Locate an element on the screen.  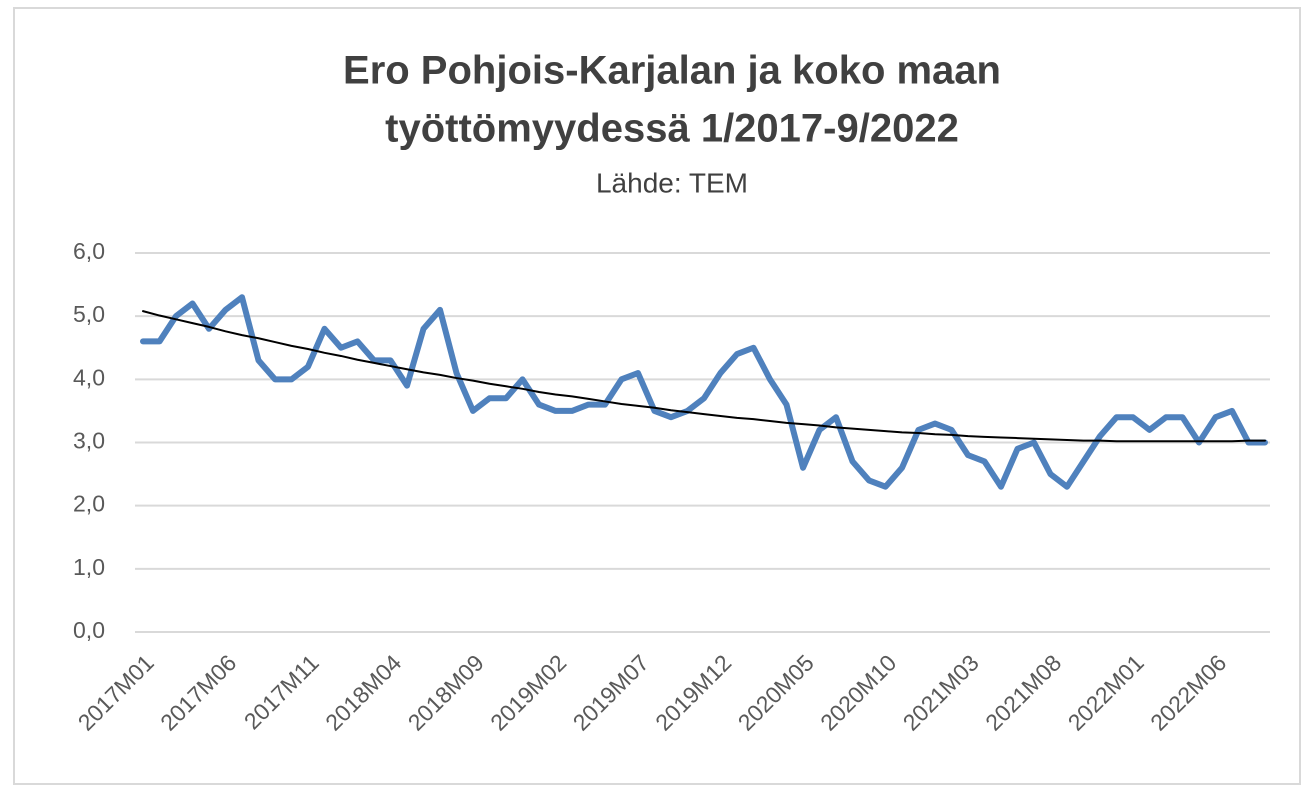
y-tick-label: 0,0 is located at coordinates (89, 630).